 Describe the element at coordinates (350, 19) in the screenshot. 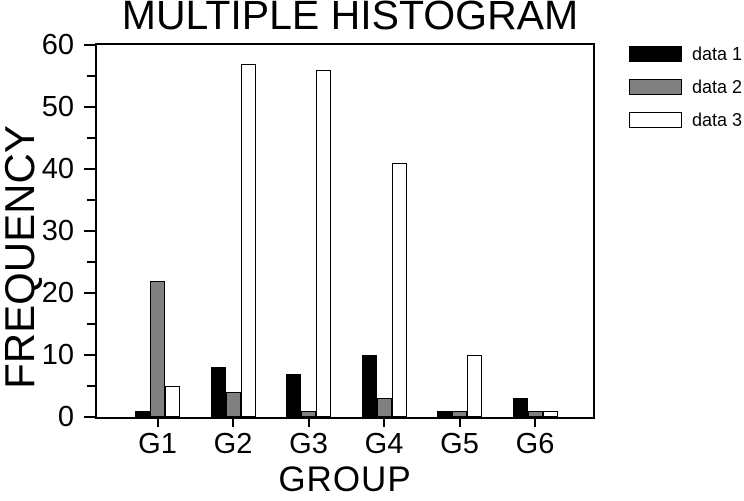

I see `chart-title: MULTIPLE HISTOGRAM` at that location.